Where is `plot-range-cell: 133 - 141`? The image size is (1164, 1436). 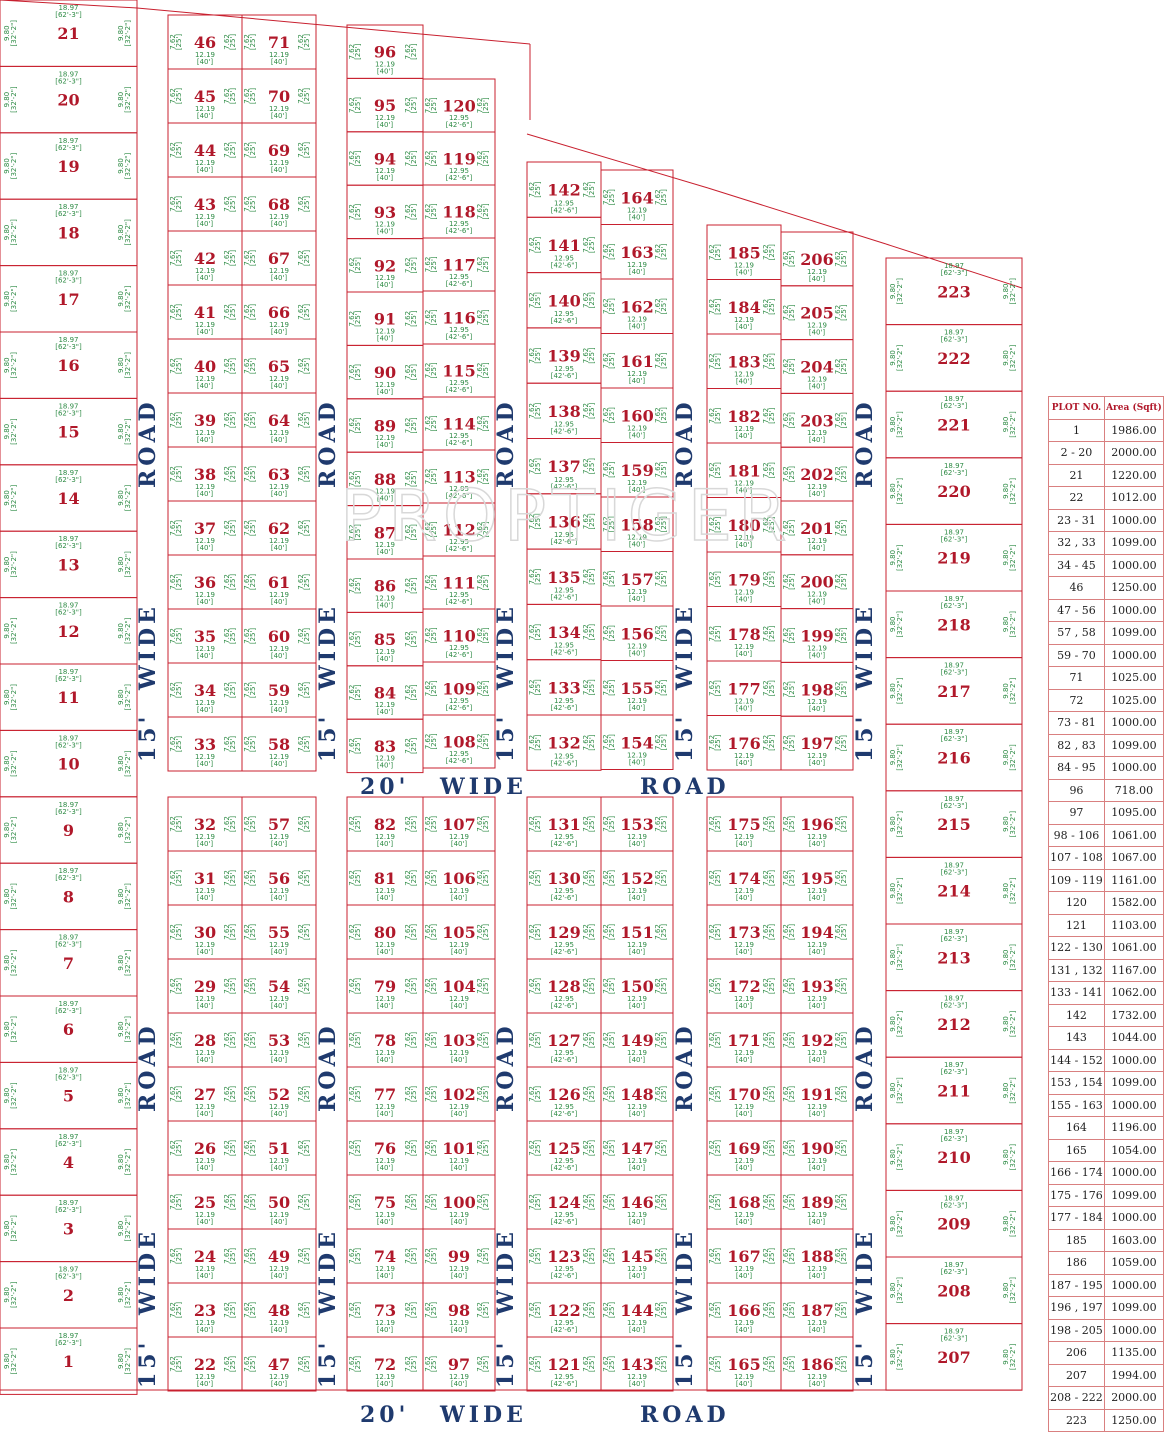 plot-range-cell: 133 - 141 is located at coordinates (1076, 993).